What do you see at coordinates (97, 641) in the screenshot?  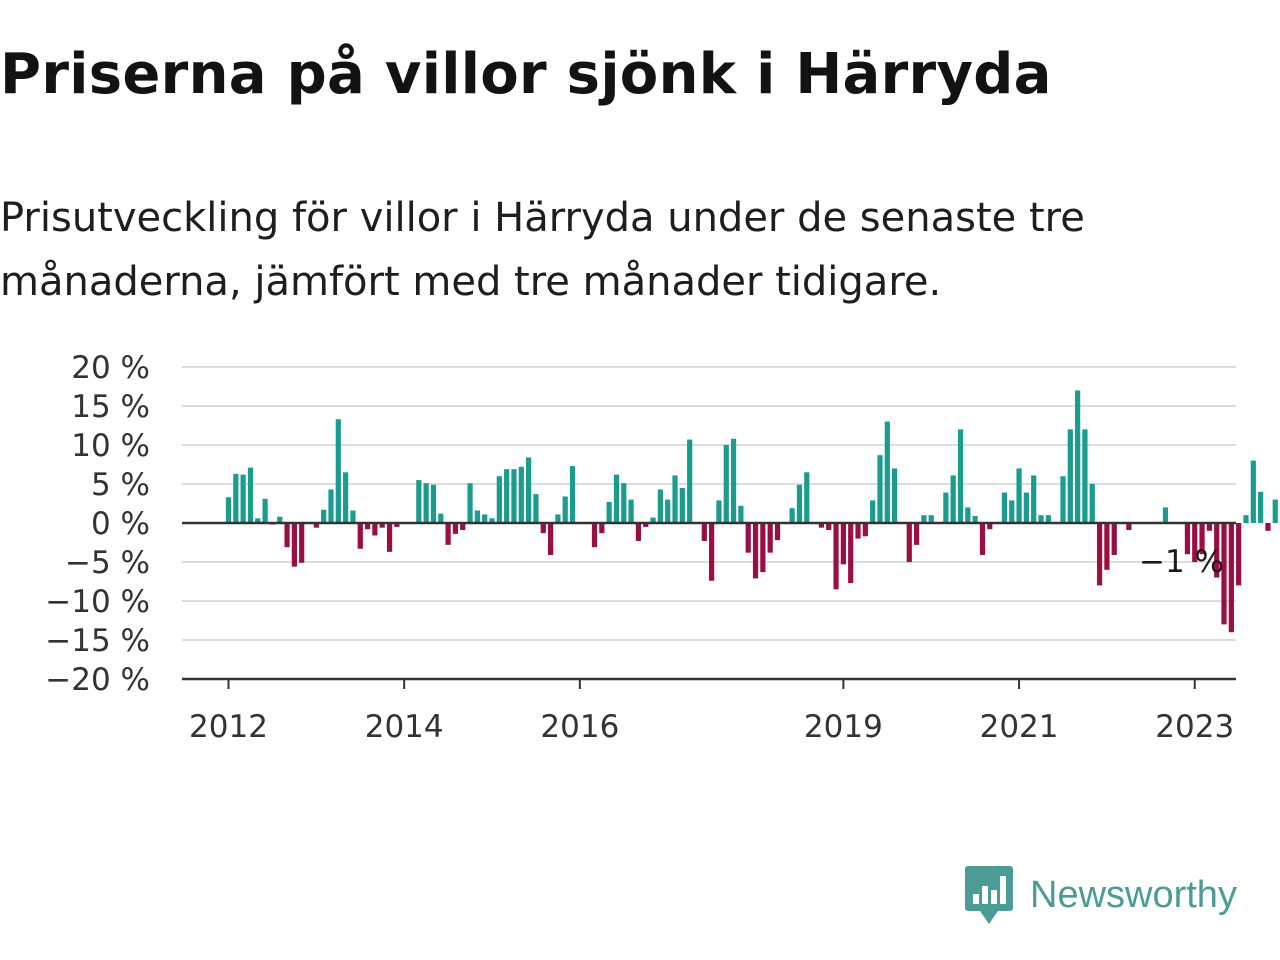 I see `y-tick-label: −15 %` at bounding box center [97, 641].